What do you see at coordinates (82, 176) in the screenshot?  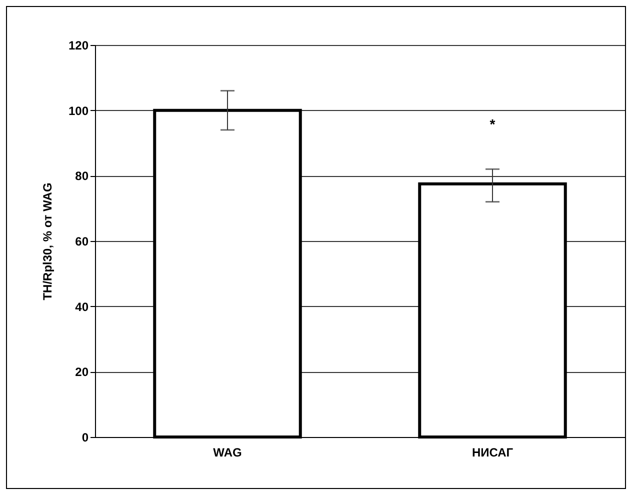 I see `y-tick-label: 80` at bounding box center [82, 176].